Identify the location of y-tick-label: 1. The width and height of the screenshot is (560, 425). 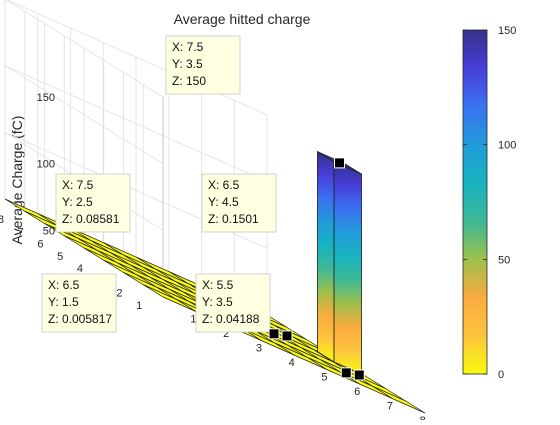
(139, 306).